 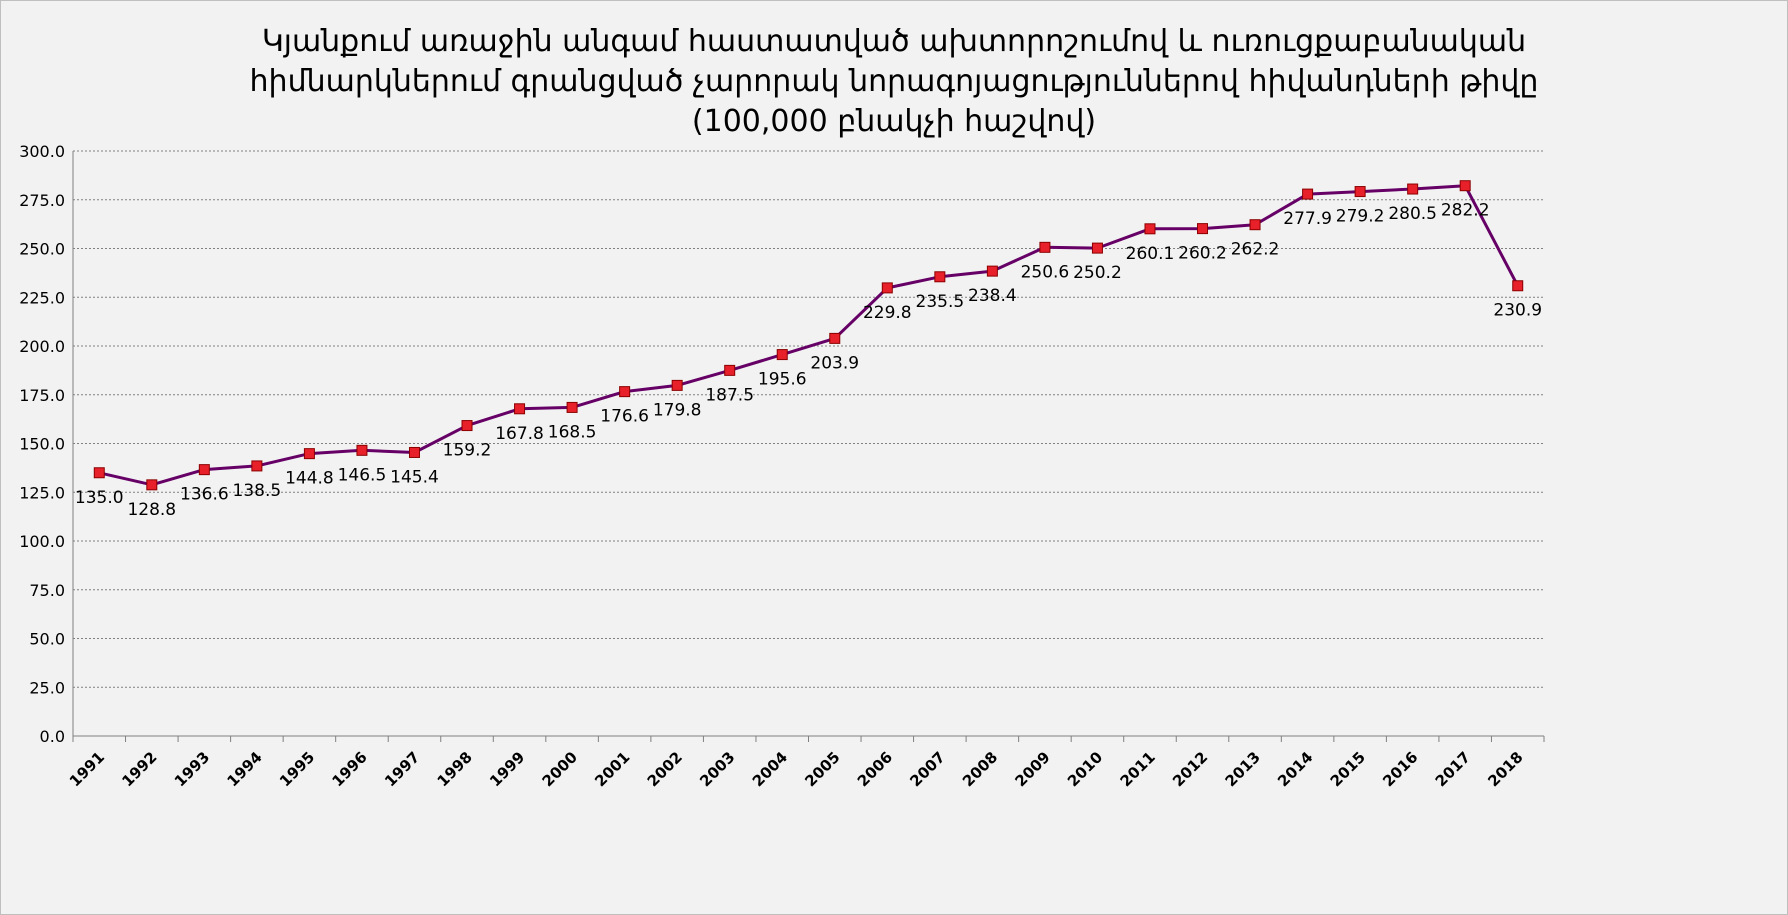 What do you see at coordinates (414, 477) in the screenshot?
I see `data-label: 145.4` at bounding box center [414, 477].